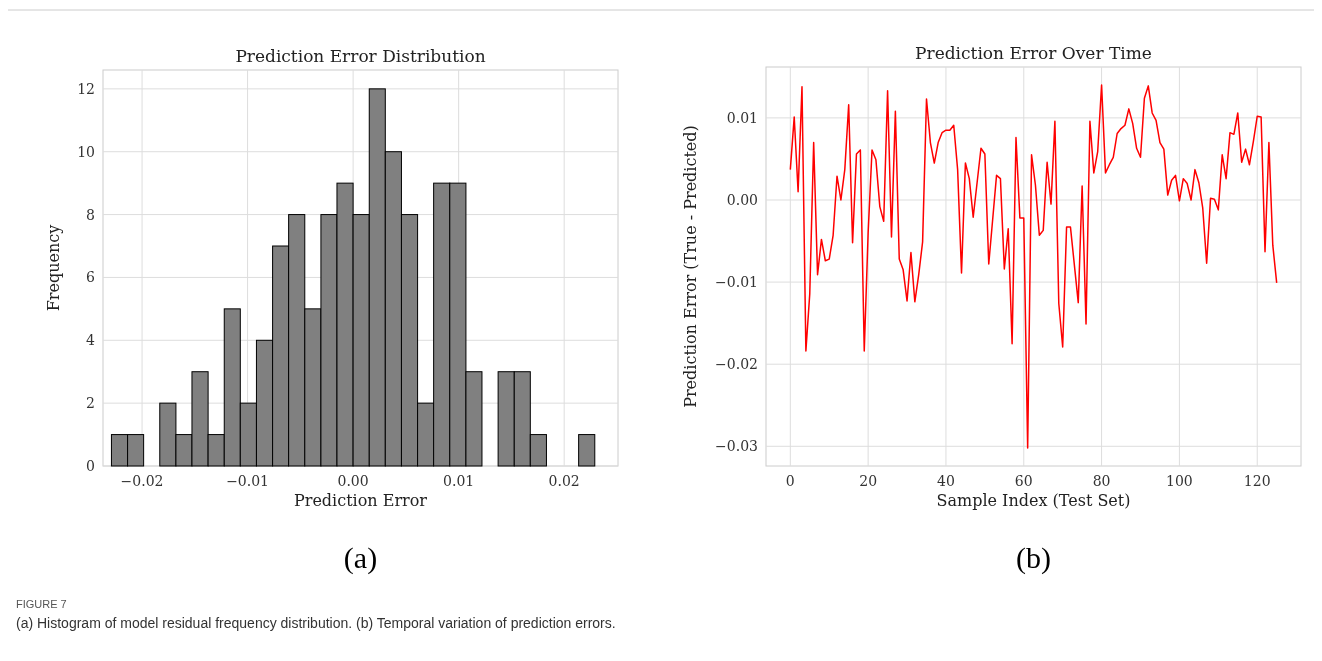 The height and width of the screenshot is (661, 1322). What do you see at coordinates (91, 340) in the screenshot?
I see `y-tick-label: 4` at bounding box center [91, 340].